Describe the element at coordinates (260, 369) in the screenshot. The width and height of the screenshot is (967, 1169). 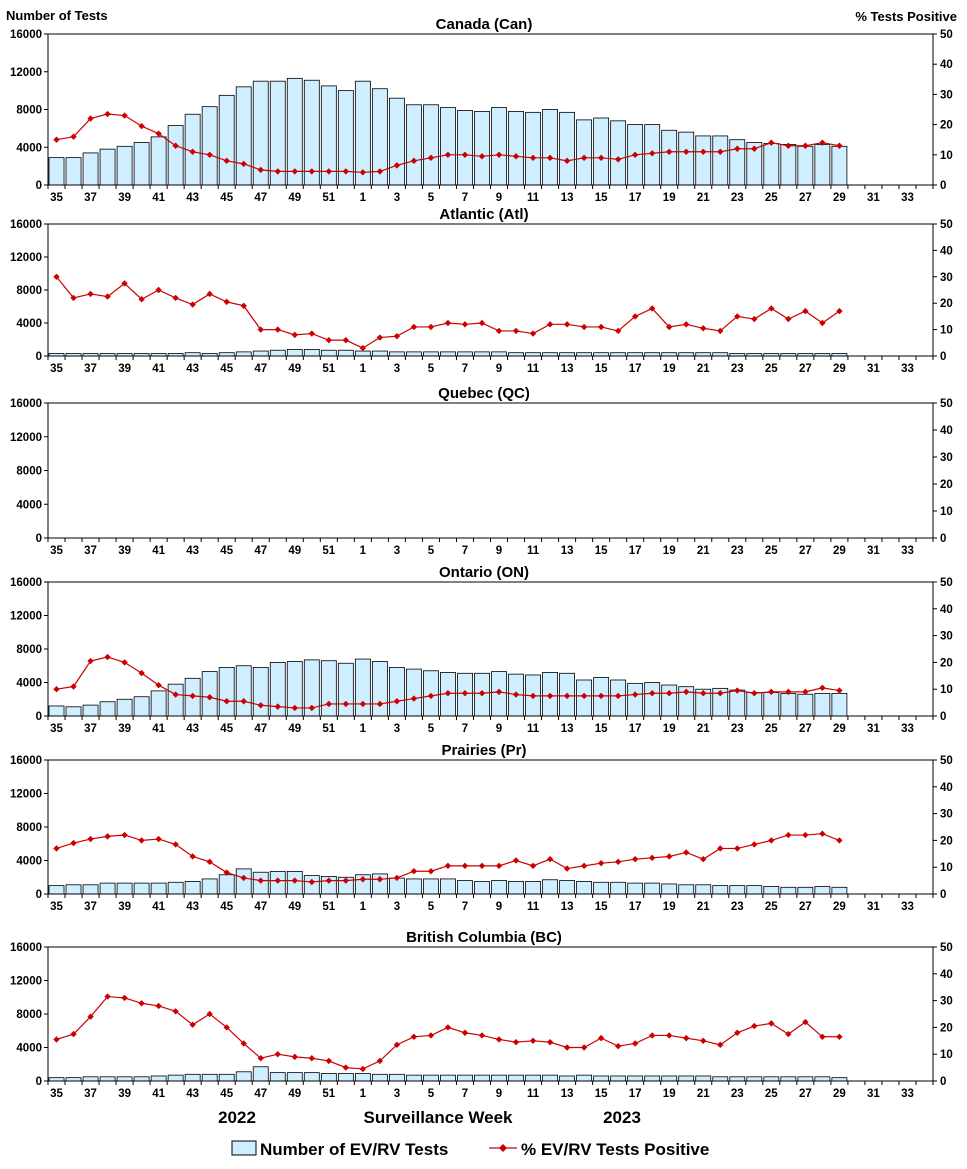
I see `x-tick-atlantic-atl-wk-47: 47` at that location.